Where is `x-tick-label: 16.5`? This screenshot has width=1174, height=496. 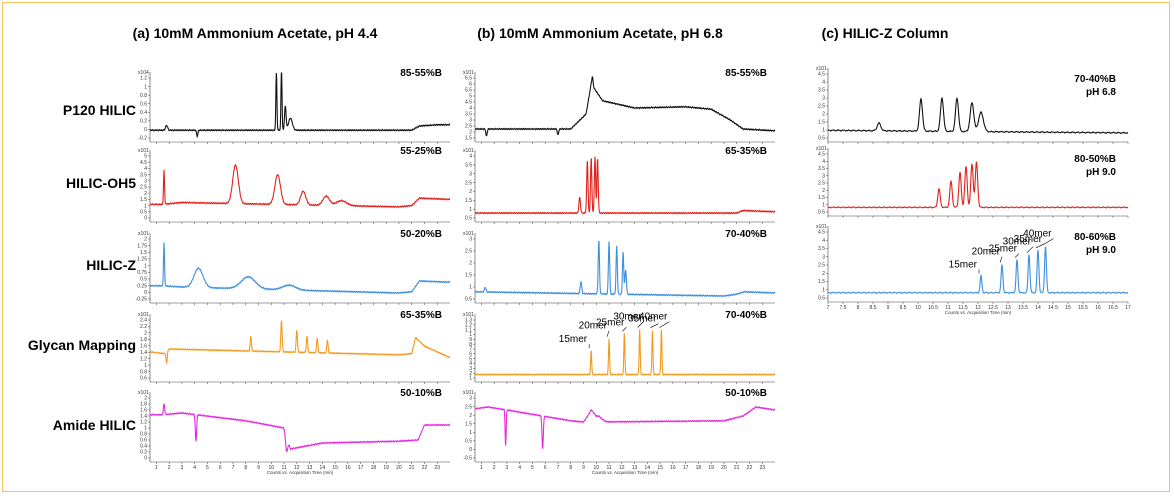 x-tick-label: 16.5 is located at coordinates (1113, 308).